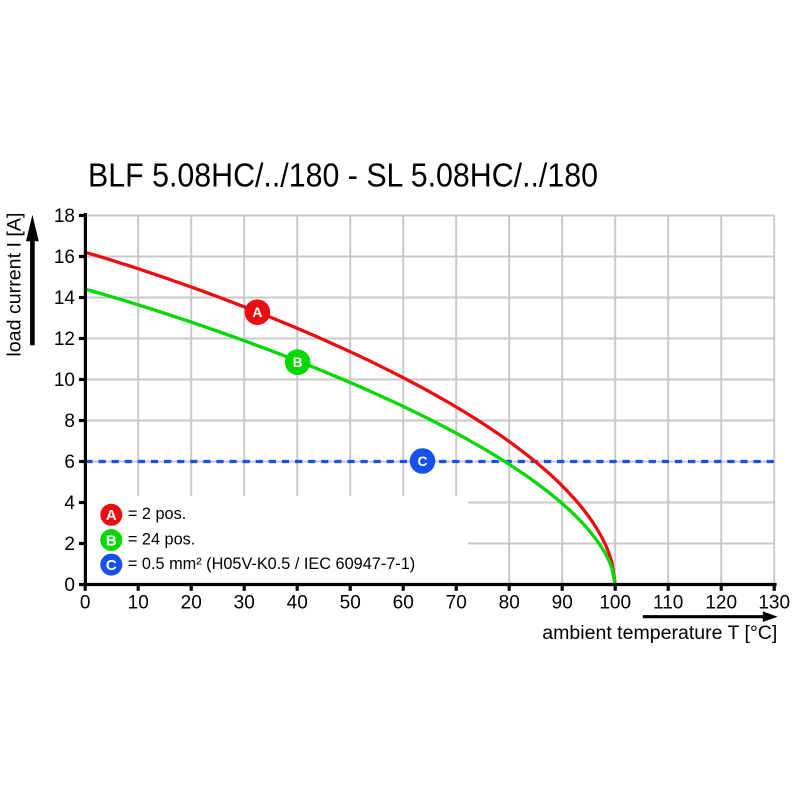 The height and width of the screenshot is (805, 800). What do you see at coordinates (69, 544) in the screenshot?
I see `svg-text: 2` at bounding box center [69, 544].